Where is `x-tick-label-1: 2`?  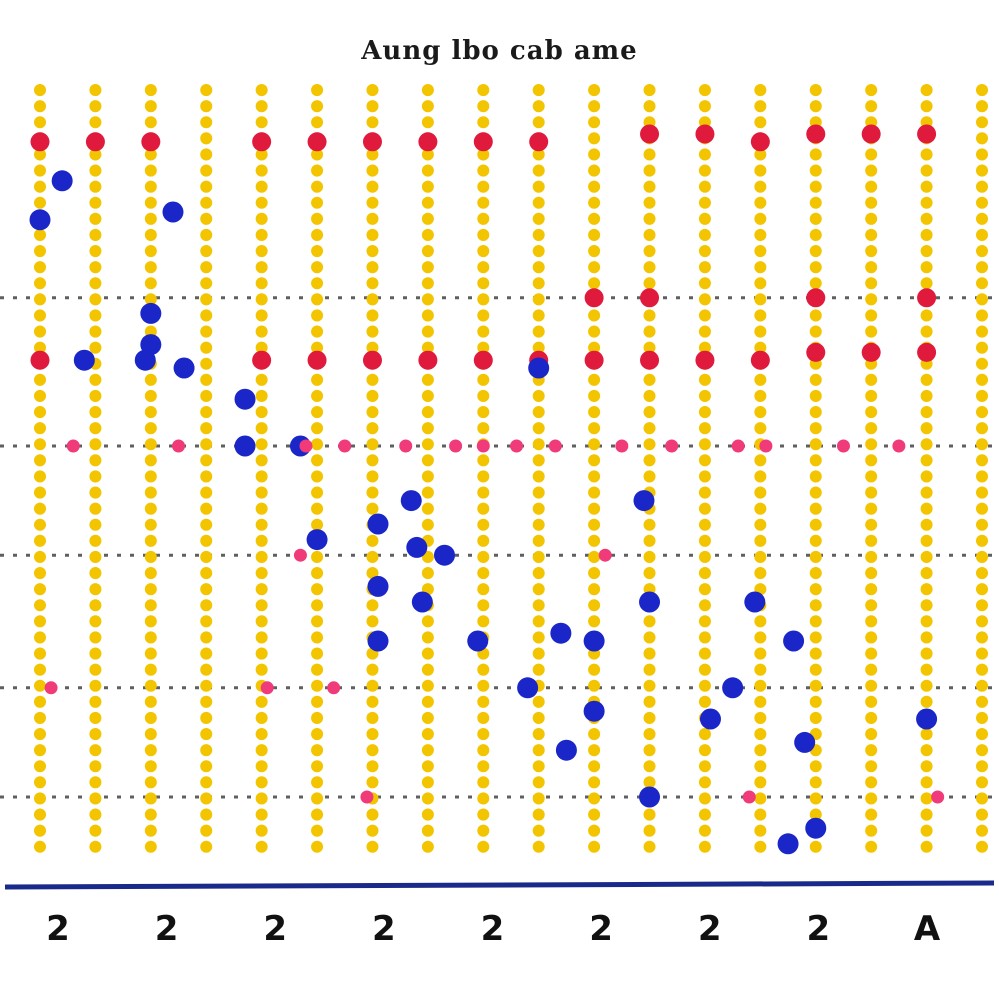
x-tick-label-1: 2 is located at coordinates (167, 929).